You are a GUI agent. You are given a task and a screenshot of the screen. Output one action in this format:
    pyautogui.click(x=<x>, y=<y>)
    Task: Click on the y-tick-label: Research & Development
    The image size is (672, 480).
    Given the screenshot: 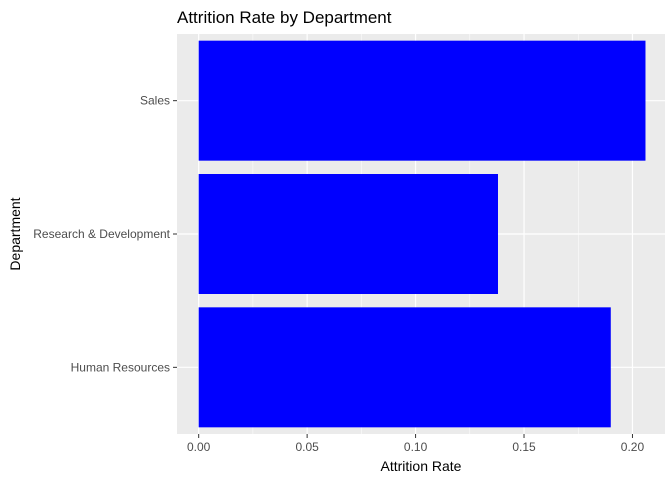 What is the action you would take?
    pyautogui.click(x=101, y=234)
    